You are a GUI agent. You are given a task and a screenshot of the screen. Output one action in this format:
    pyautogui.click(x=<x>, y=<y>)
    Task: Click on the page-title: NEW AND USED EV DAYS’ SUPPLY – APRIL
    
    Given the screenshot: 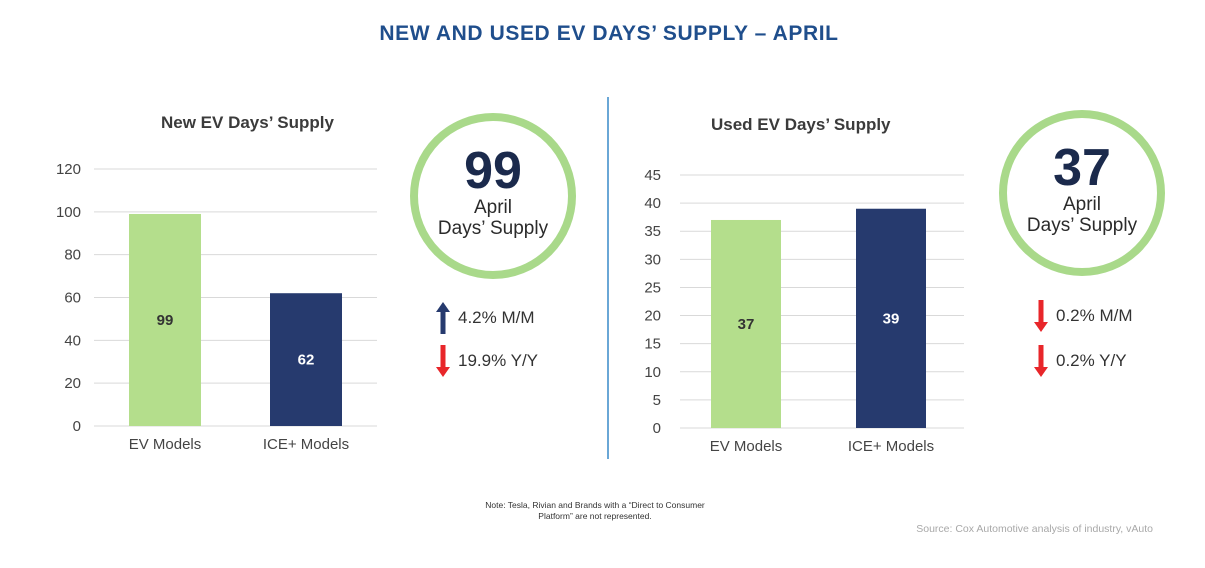 What is the action you would take?
    pyautogui.click(x=609, y=33)
    